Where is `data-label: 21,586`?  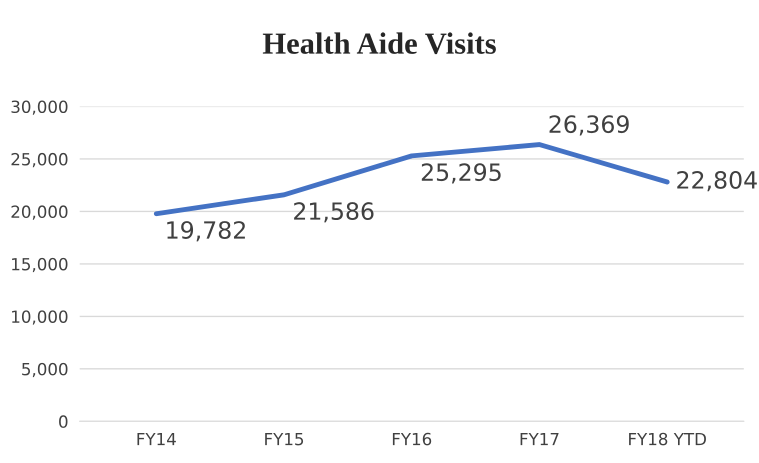 data-label: 21,586 is located at coordinates (334, 212).